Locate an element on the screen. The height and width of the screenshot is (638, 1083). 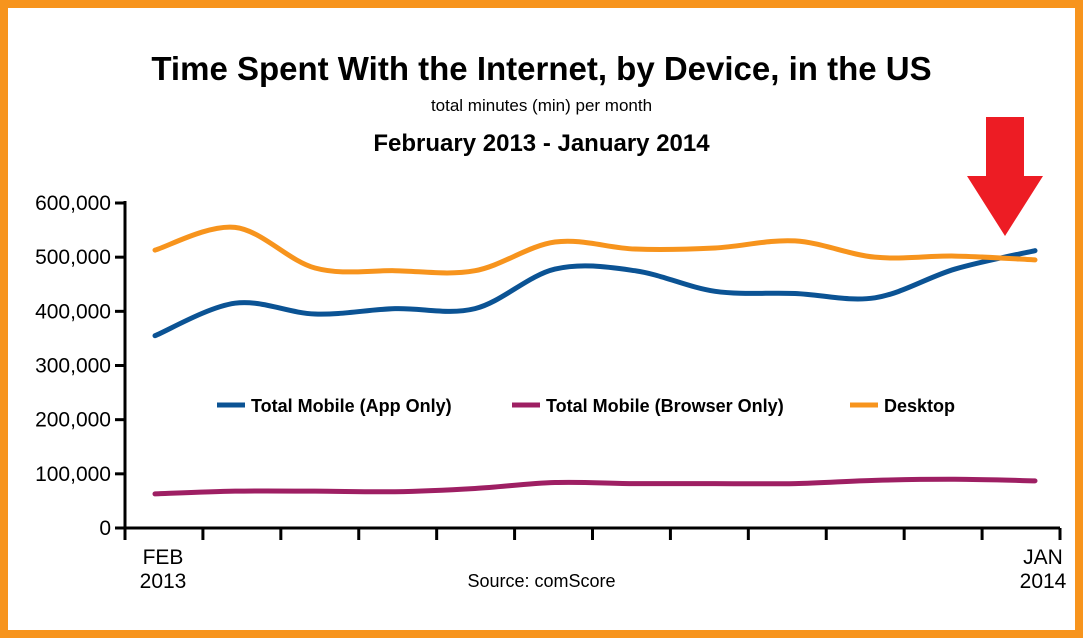
series-line-desktop is located at coordinates (595, 250).